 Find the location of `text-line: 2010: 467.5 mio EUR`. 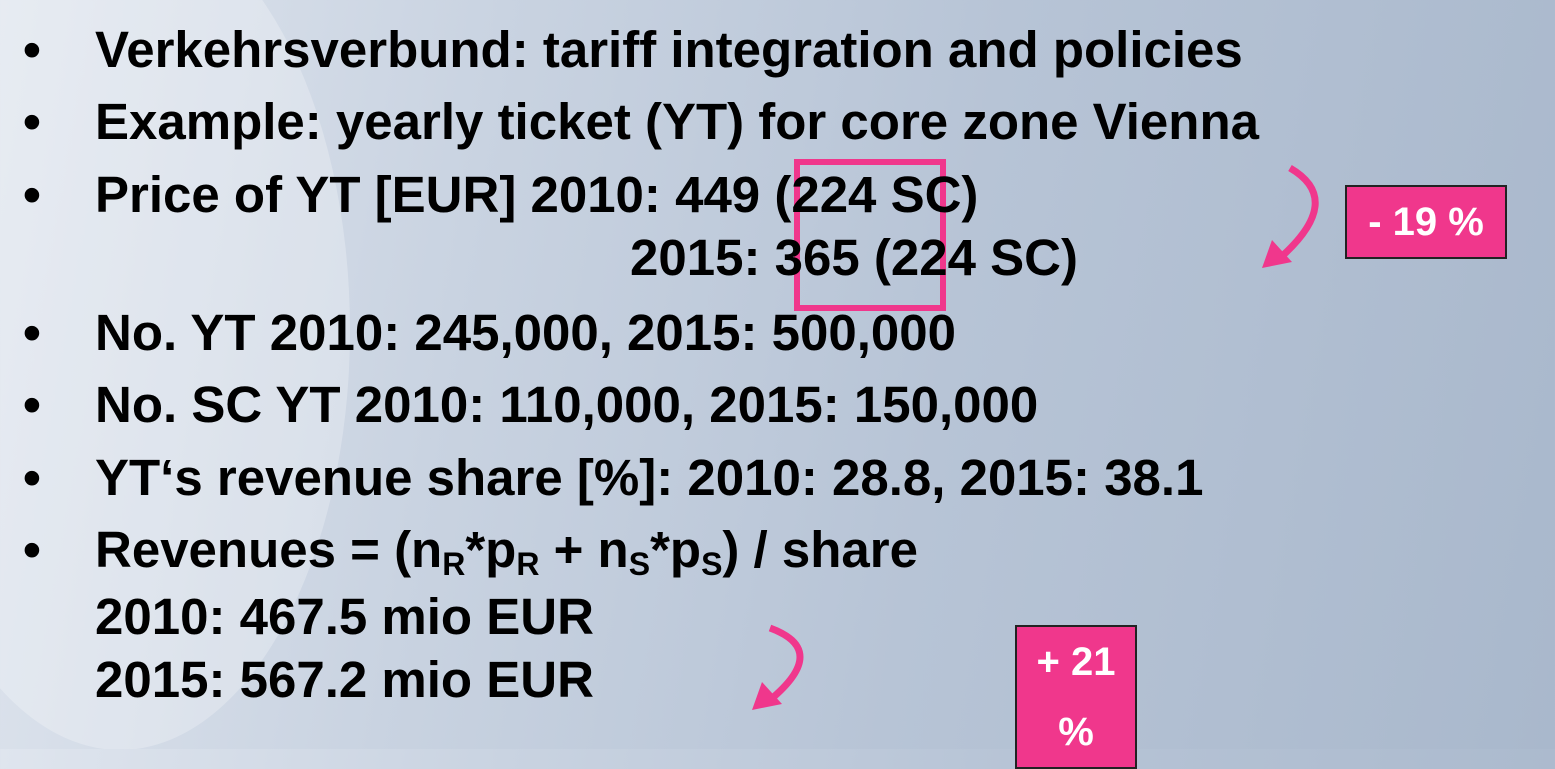

text-line: 2010: 467.5 mio EUR is located at coordinates (344, 617).